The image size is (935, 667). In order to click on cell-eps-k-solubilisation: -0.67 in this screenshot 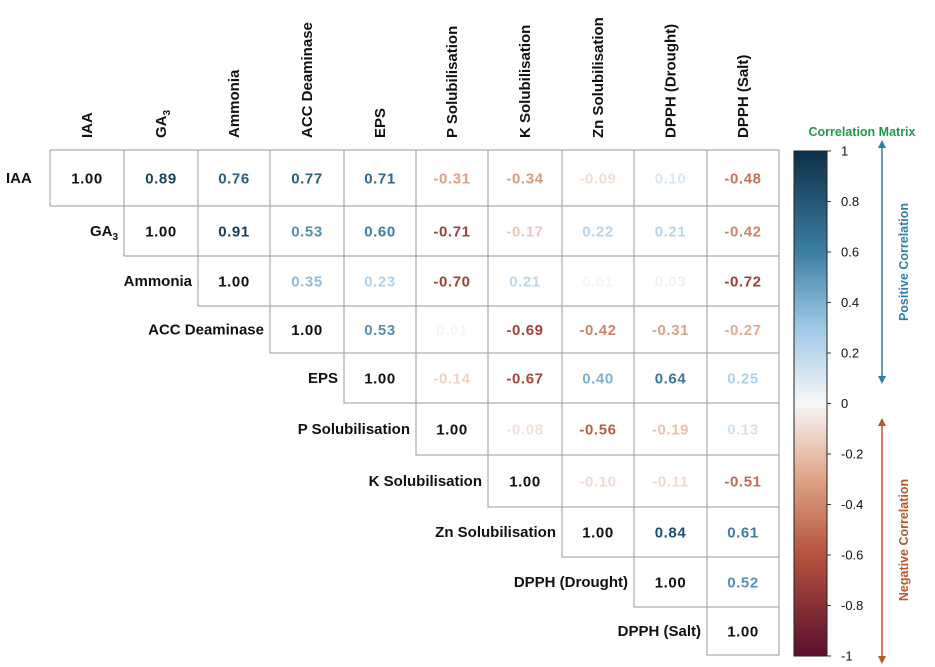, I will do `click(525, 378)`.